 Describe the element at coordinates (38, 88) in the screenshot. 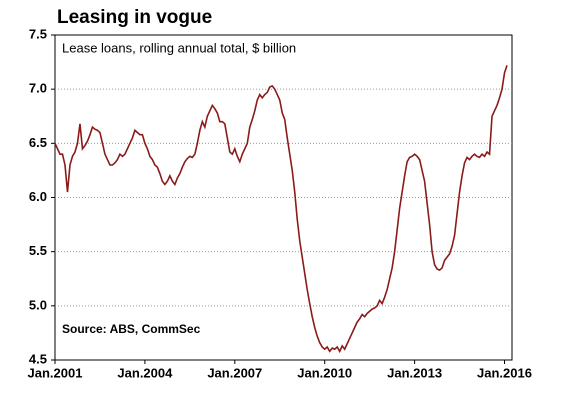

I see `y-tick-label: 7.0` at that location.